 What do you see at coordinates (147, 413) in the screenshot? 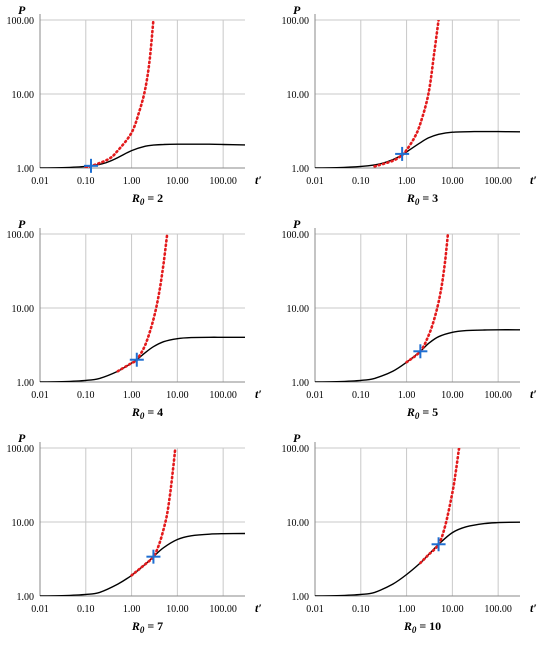
I see `panel-caption: R0 = 4` at bounding box center [147, 413].